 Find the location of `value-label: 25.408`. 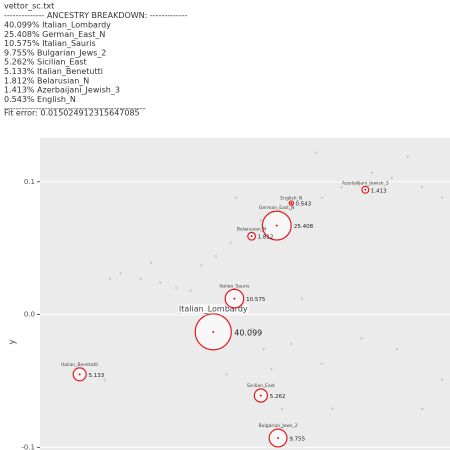

value-label: 25.408 is located at coordinates (304, 227).